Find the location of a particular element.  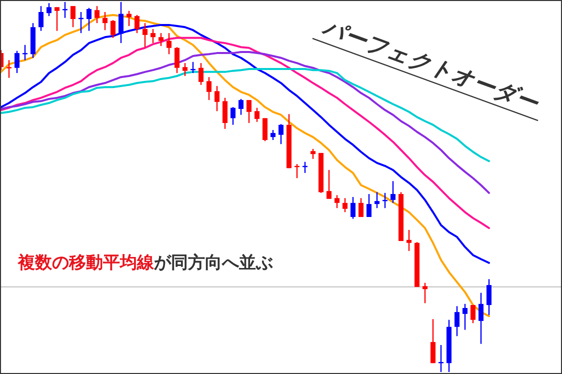

annotation: 複数の移動平均線 is located at coordinates (86, 263).